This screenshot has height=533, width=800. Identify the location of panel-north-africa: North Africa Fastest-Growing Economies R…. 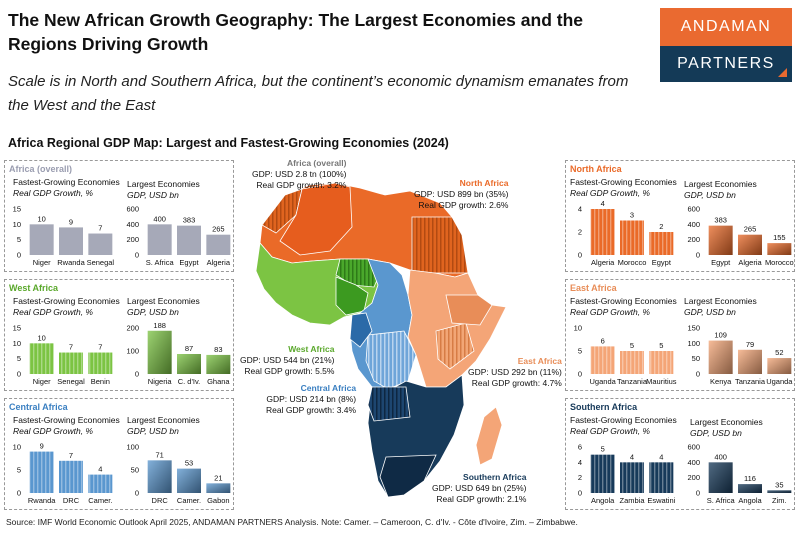
(680, 216).